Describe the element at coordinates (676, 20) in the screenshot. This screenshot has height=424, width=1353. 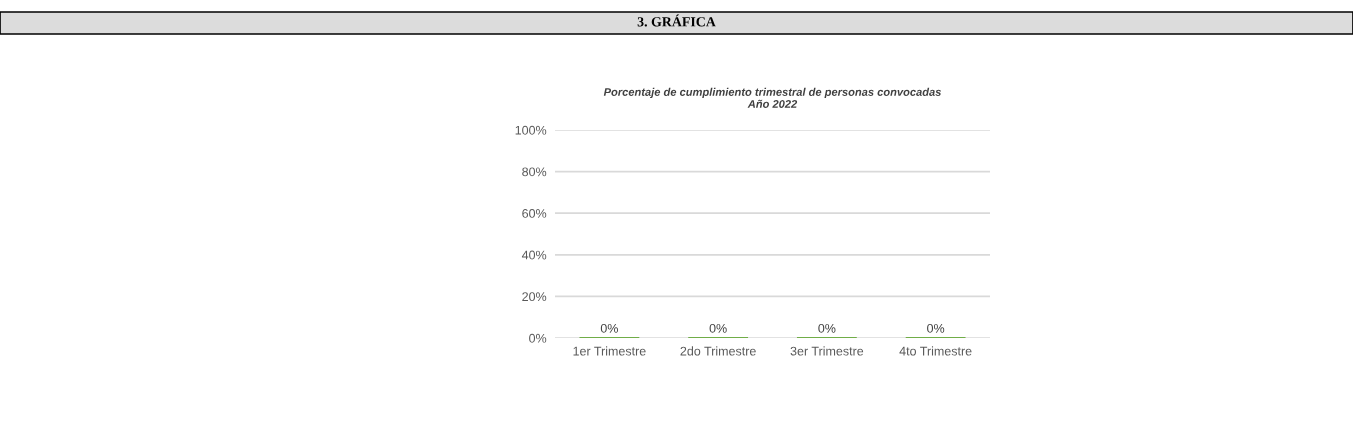
I see `chart-title: 3. GRÁFICA` at that location.